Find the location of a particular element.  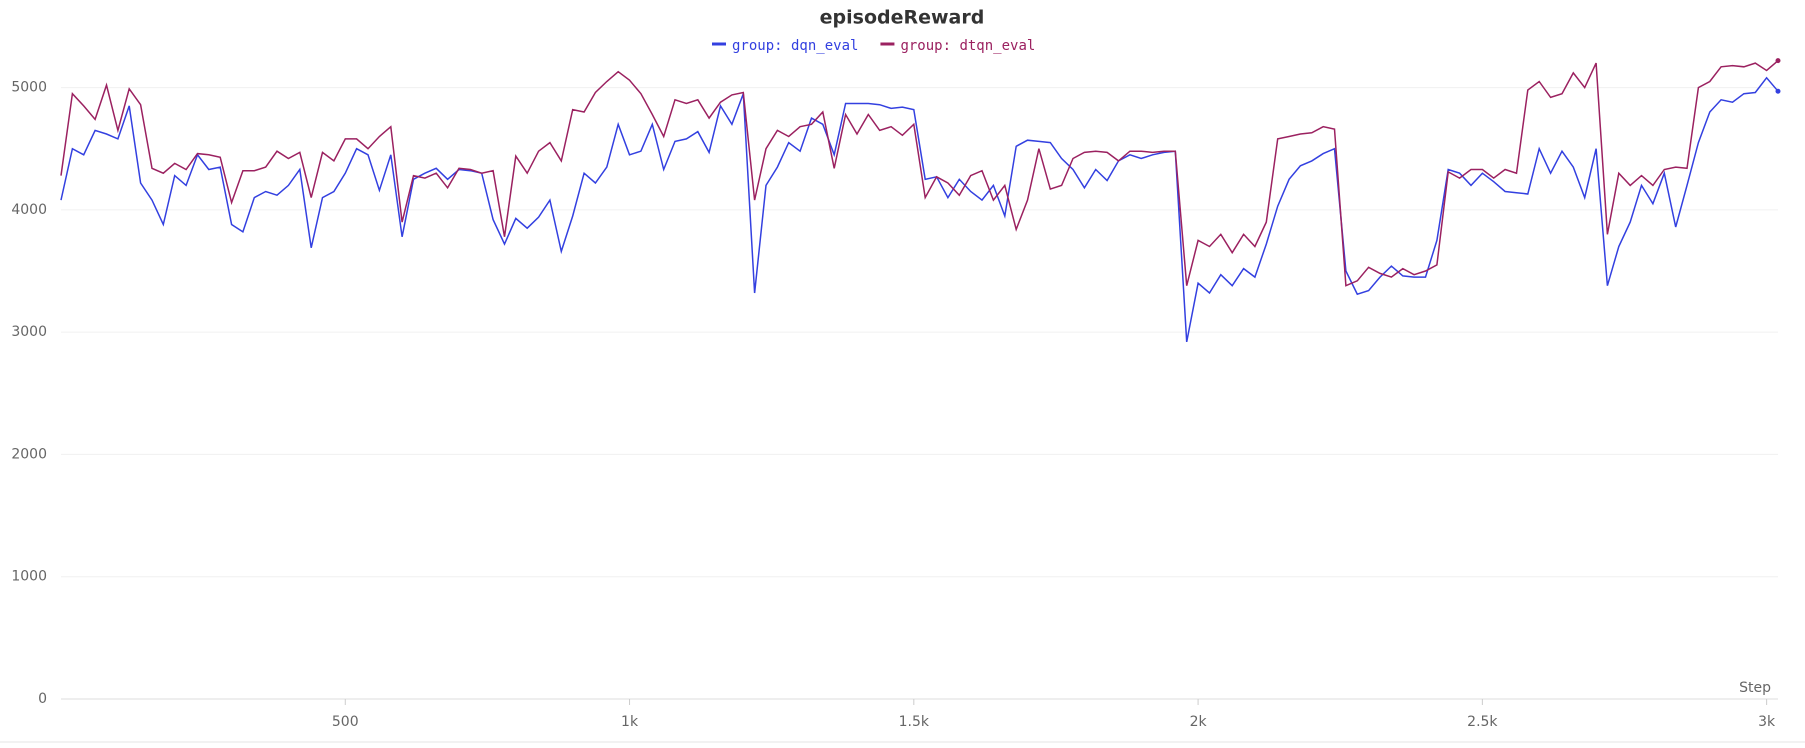

x-axis-label: Step is located at coordinates (1755, 688).